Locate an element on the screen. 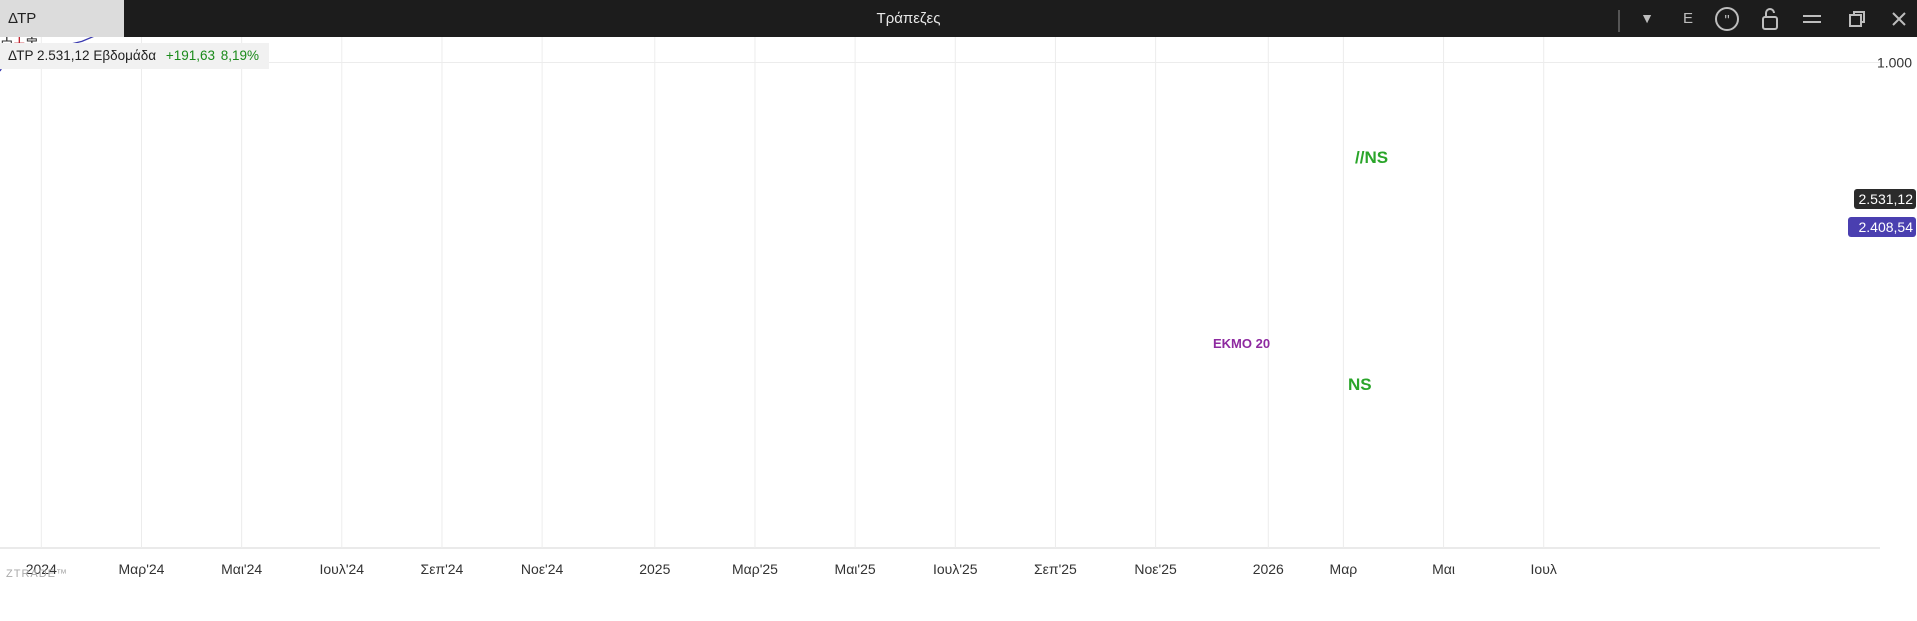 The image size is (1917, 621). x-tick-label: Ιουλ is located at coordinates (1544, 569).